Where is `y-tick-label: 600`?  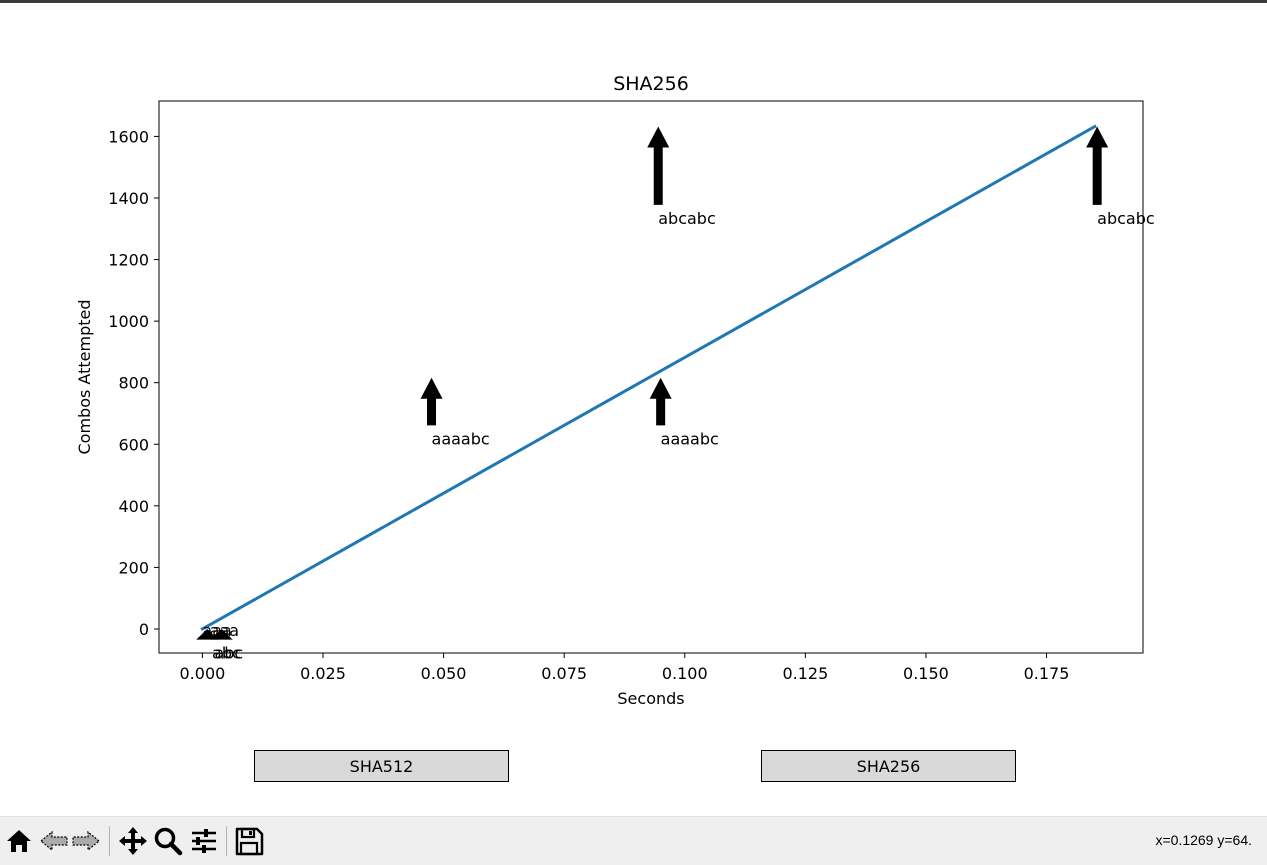
y-tick-label: 600 is located at coordinates (133, 444).